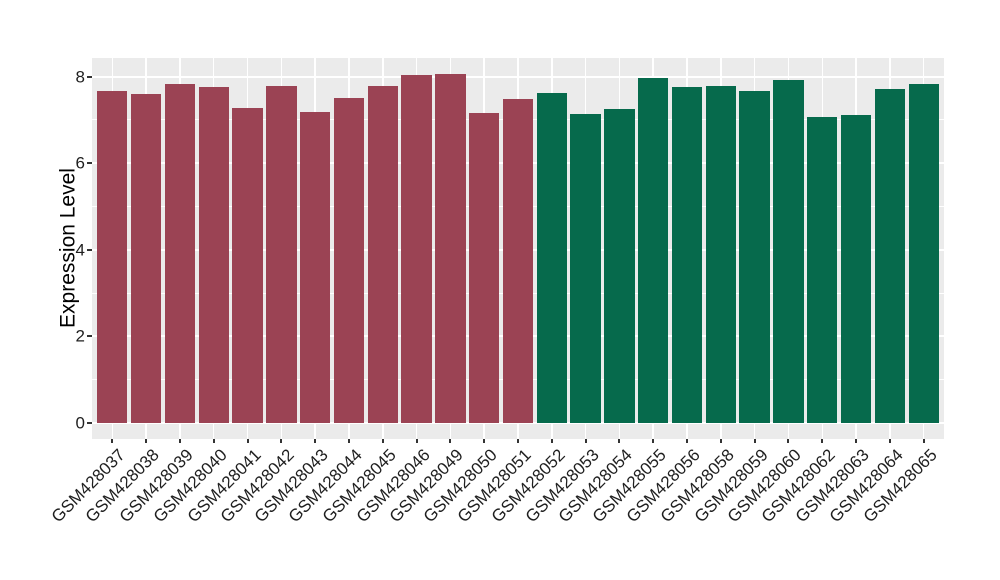 This screenshot has height=580, width=1000. What do you see at coordinates (484, 267) in the screenshot?
I see `bar-GSM428050` at bounding box center [484, 267].